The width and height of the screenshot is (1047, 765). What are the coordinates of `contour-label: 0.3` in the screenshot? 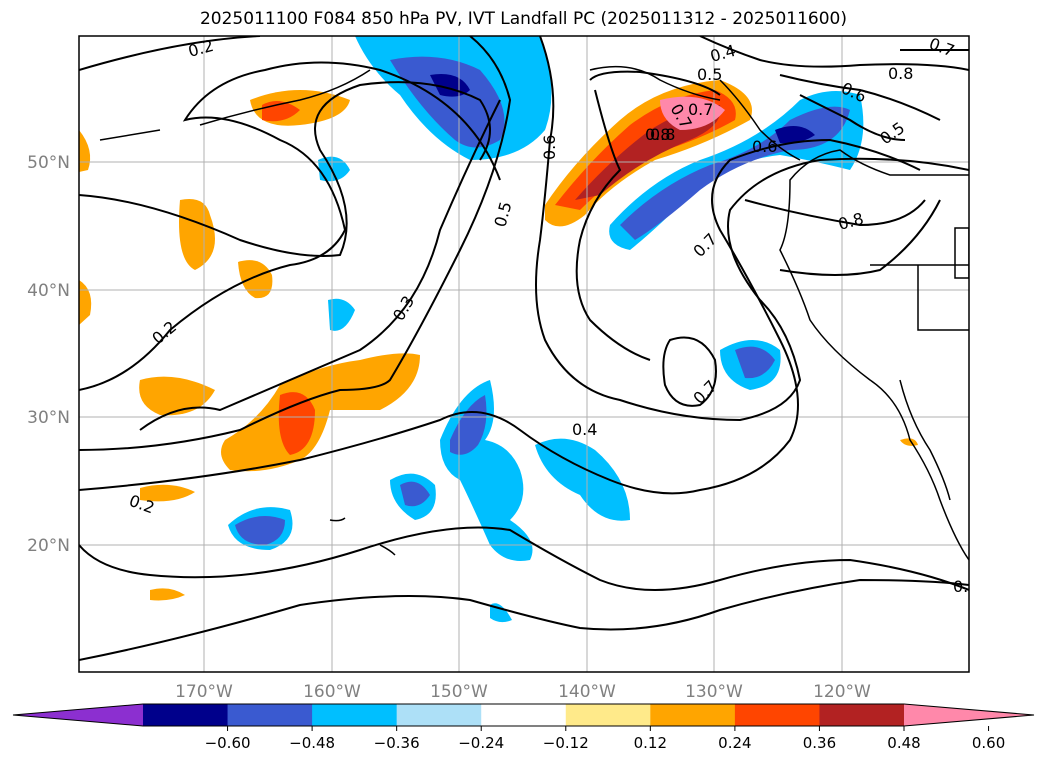 It's located at (403, 308).